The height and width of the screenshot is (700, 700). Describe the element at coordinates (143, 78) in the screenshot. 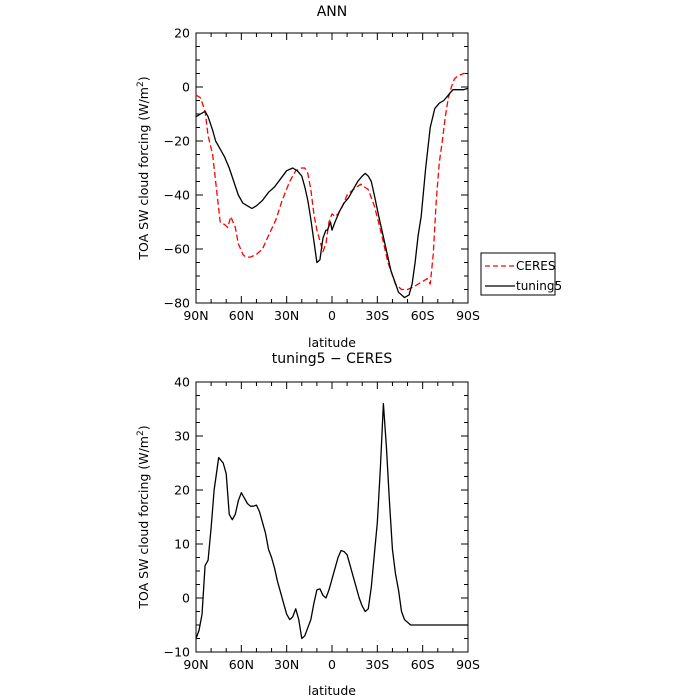

I see `top-y-axis-title-close: )` at that location.